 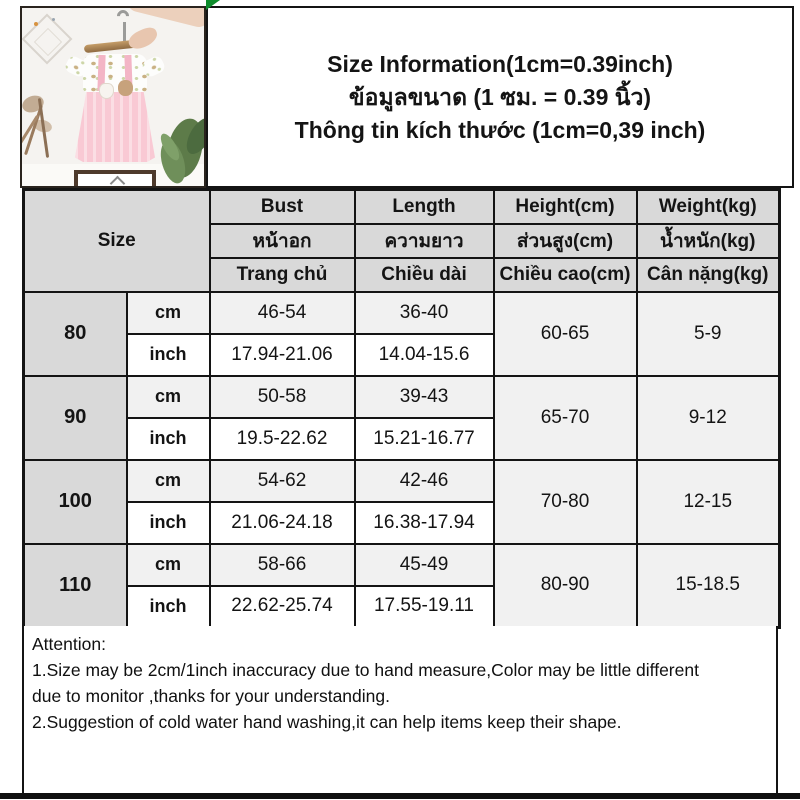 What do you see at coordinates (282, 438) in the screenshot?
I see `bust-inch-90: 19.5-22.62` at bounding box center [282, 438].